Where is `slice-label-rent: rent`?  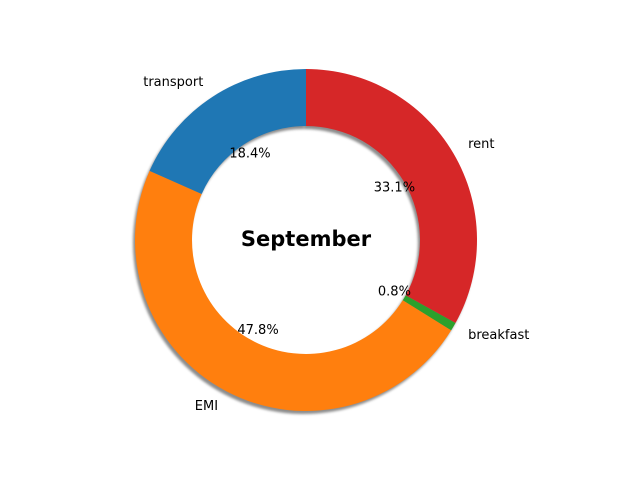 slice-label-rent: rent is located at coordinates (481, 144).